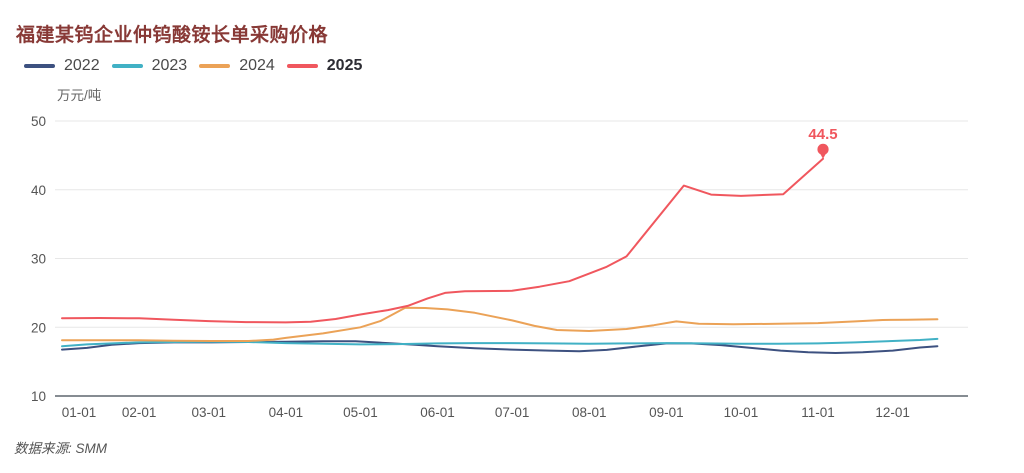 The image size is (1024, 473). I want to click on x-tick-label: 05-01, so click(360, 412).